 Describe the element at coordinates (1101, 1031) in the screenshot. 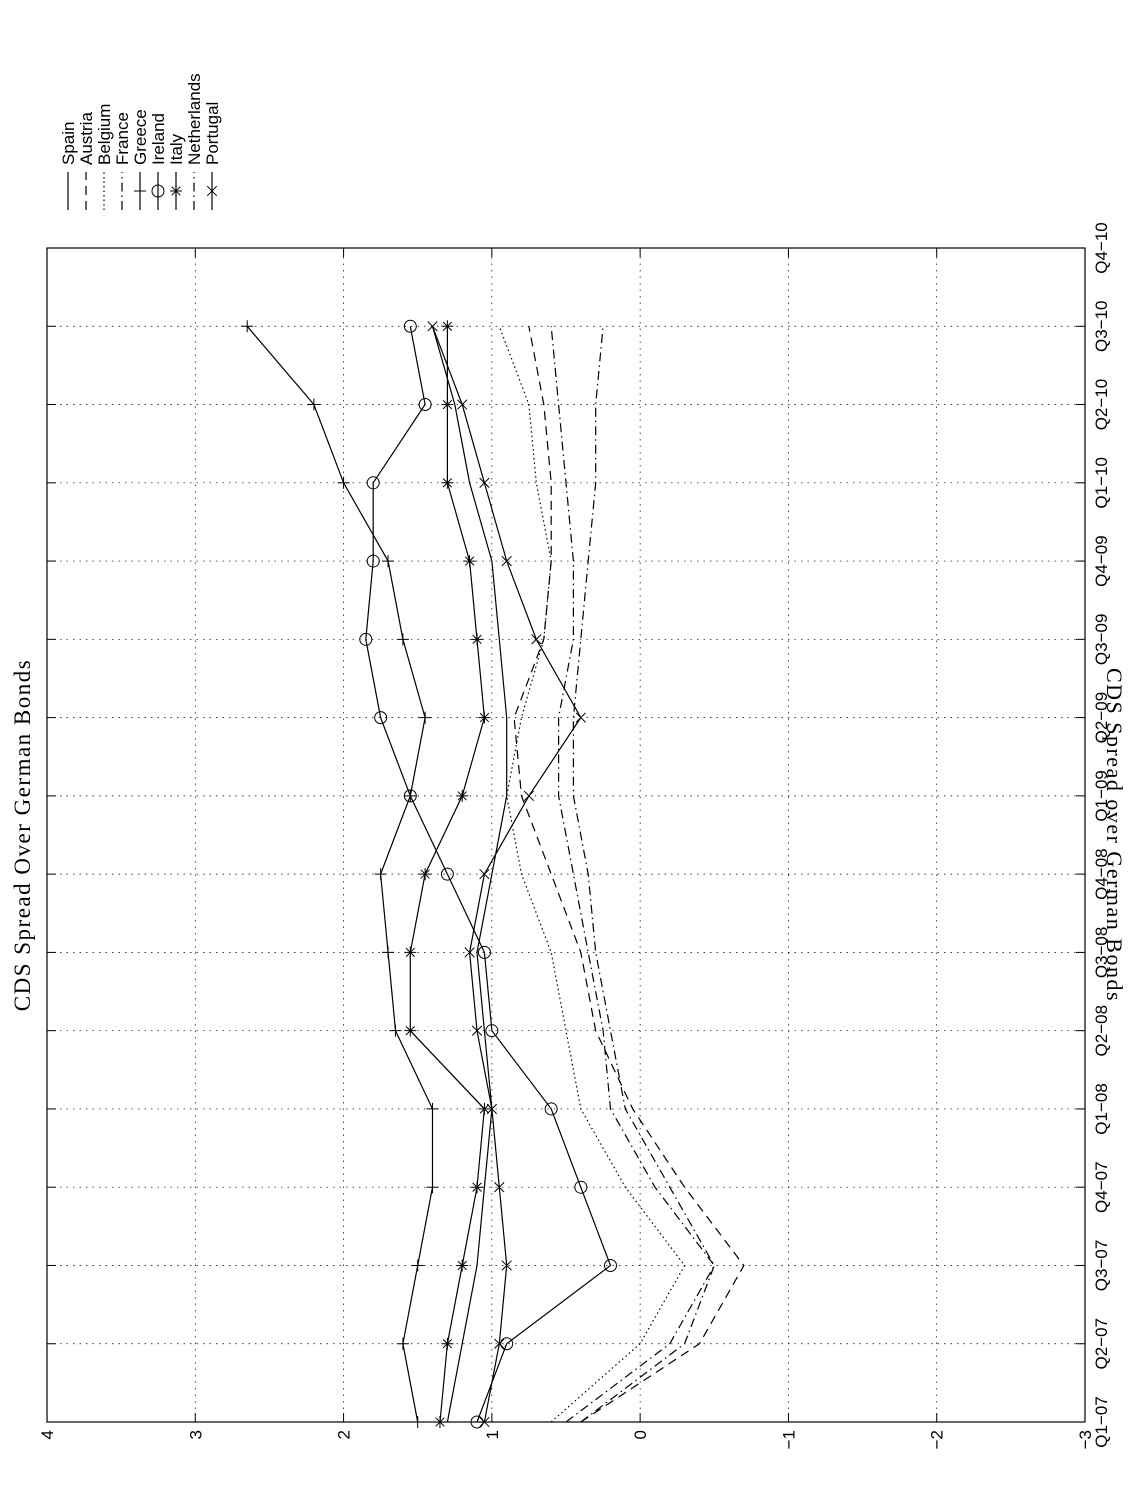

I see `x-tick-label: Q2−08` at that location.